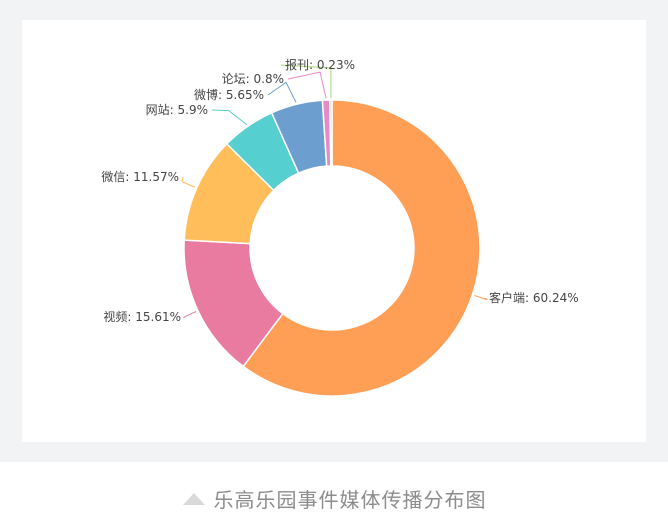  I want to click on leader-line-客户端, so click(481, 297).